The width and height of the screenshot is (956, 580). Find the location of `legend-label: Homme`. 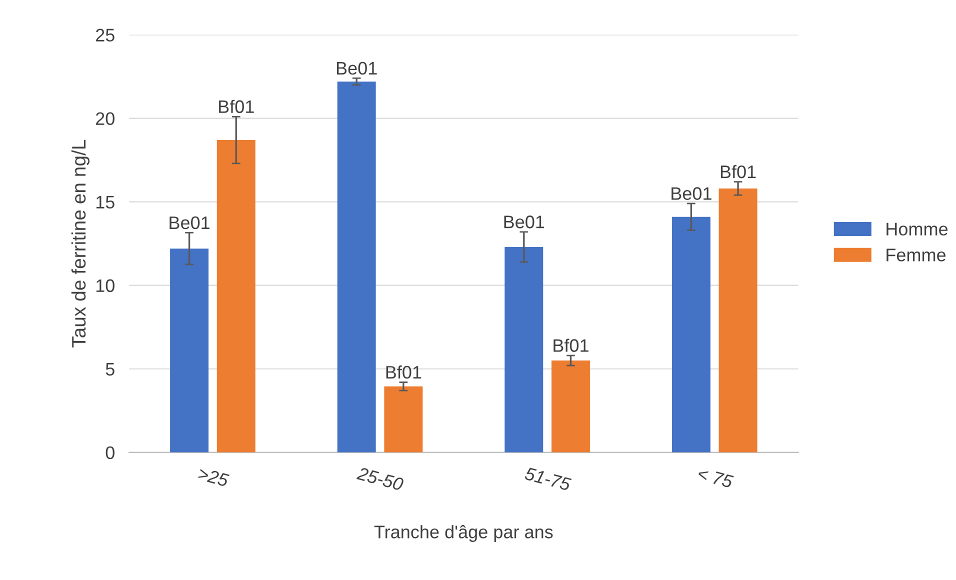

legend-label: Homme is located at coordinates (917, 229).